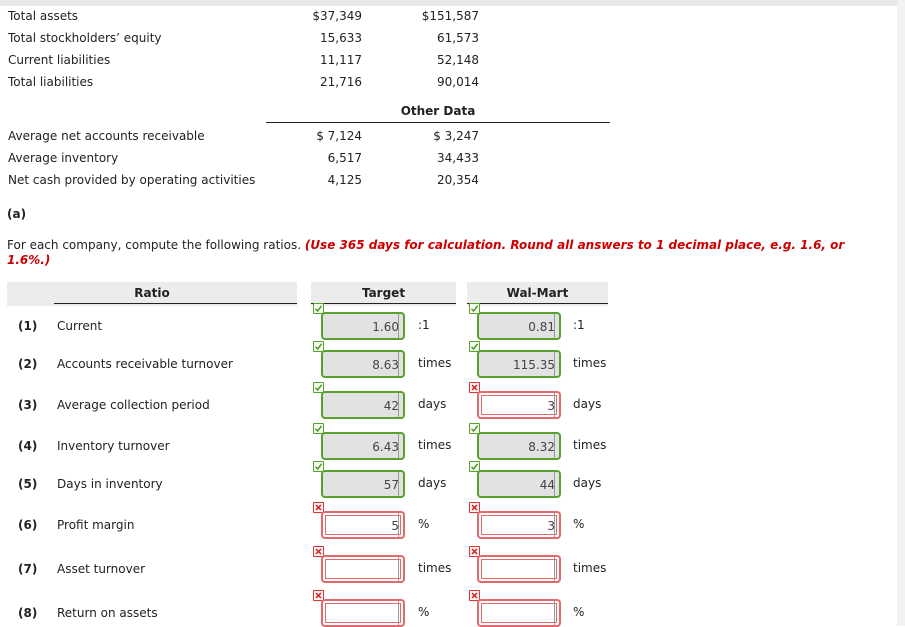 Image resolution: width=905 pixels, height=627 pixels. I want to click on fin-label: Current liabilities, so click(59, 60).